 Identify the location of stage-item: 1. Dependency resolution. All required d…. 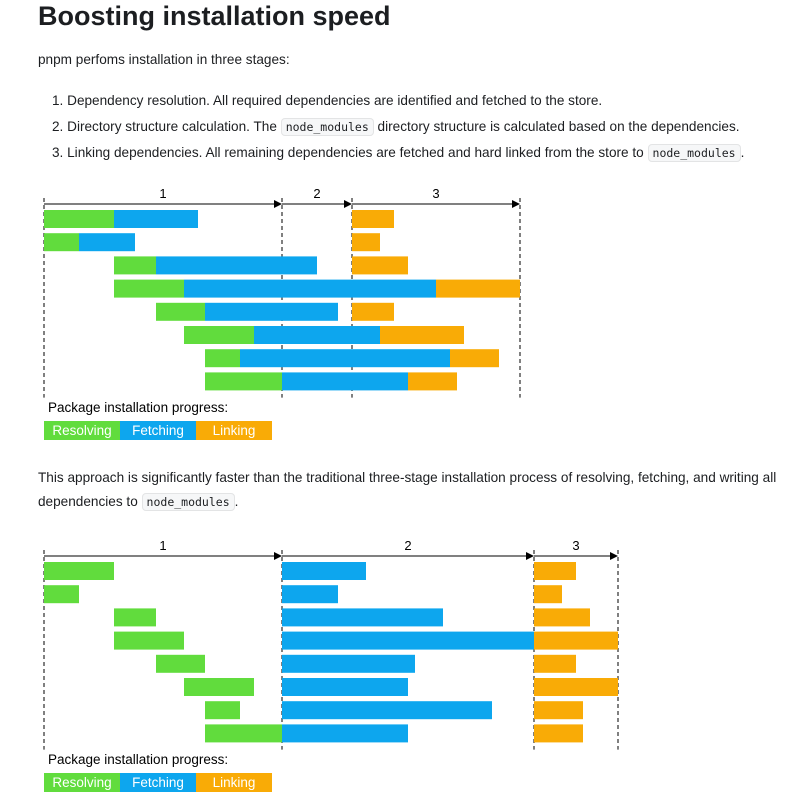
(327, 100).